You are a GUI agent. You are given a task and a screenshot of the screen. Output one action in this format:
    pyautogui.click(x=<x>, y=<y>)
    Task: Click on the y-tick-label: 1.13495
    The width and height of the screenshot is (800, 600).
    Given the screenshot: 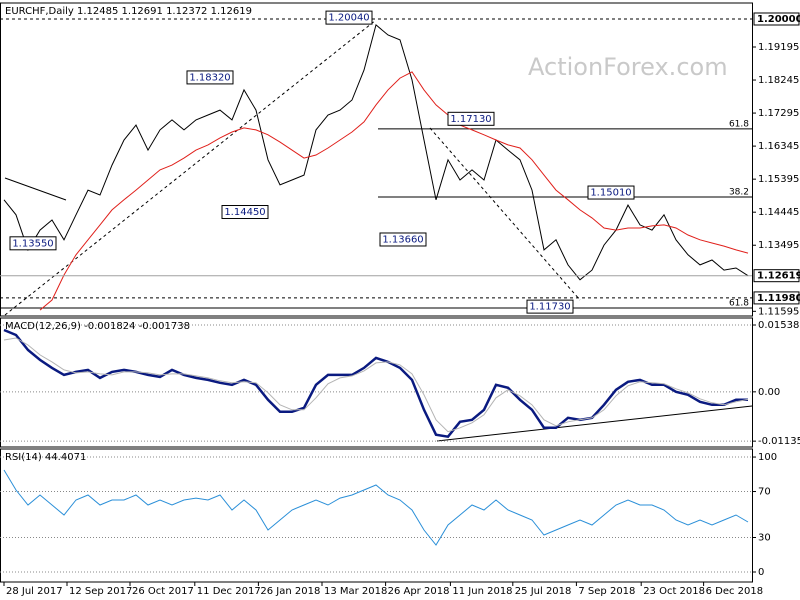 What is the action you would take?
    pyautogui.click(x=778, y=245)
    